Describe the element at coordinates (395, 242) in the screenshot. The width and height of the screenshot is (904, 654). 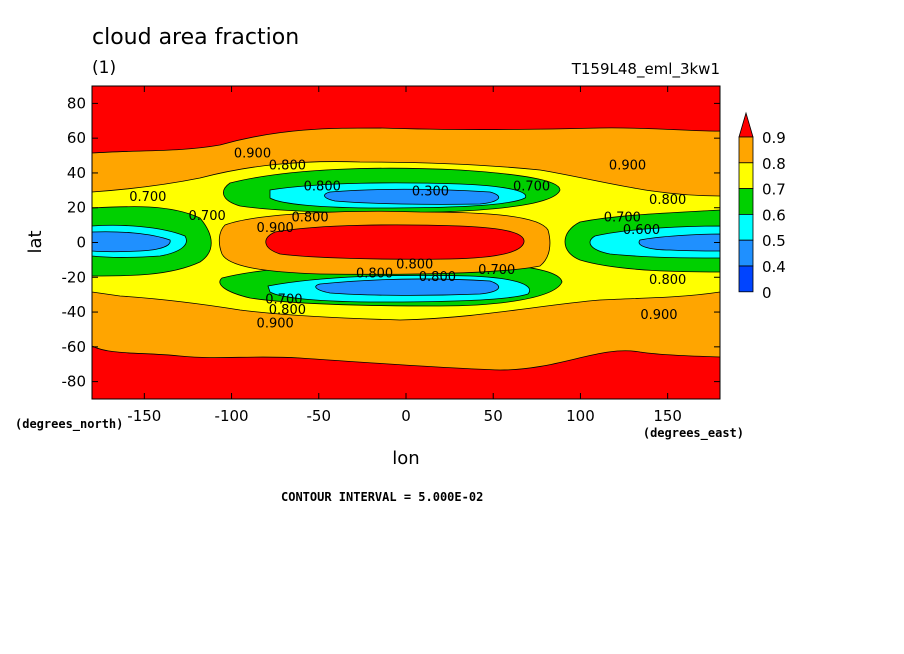
I see `field-equator-red` at that location.